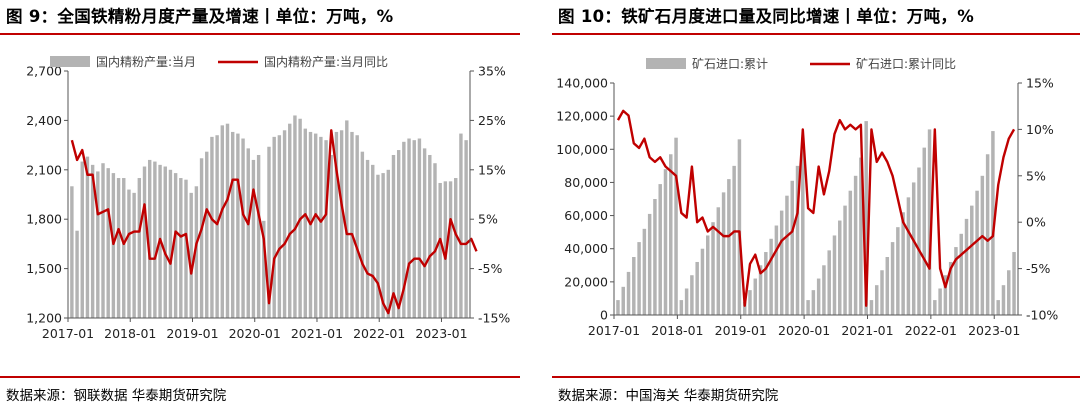 This screenshot has width=1080, height=407. What do you see at coordinates (44, 169) in the screenshot?
I see `y-left-tick-label: 2,100` at bounding box center [44, 169].